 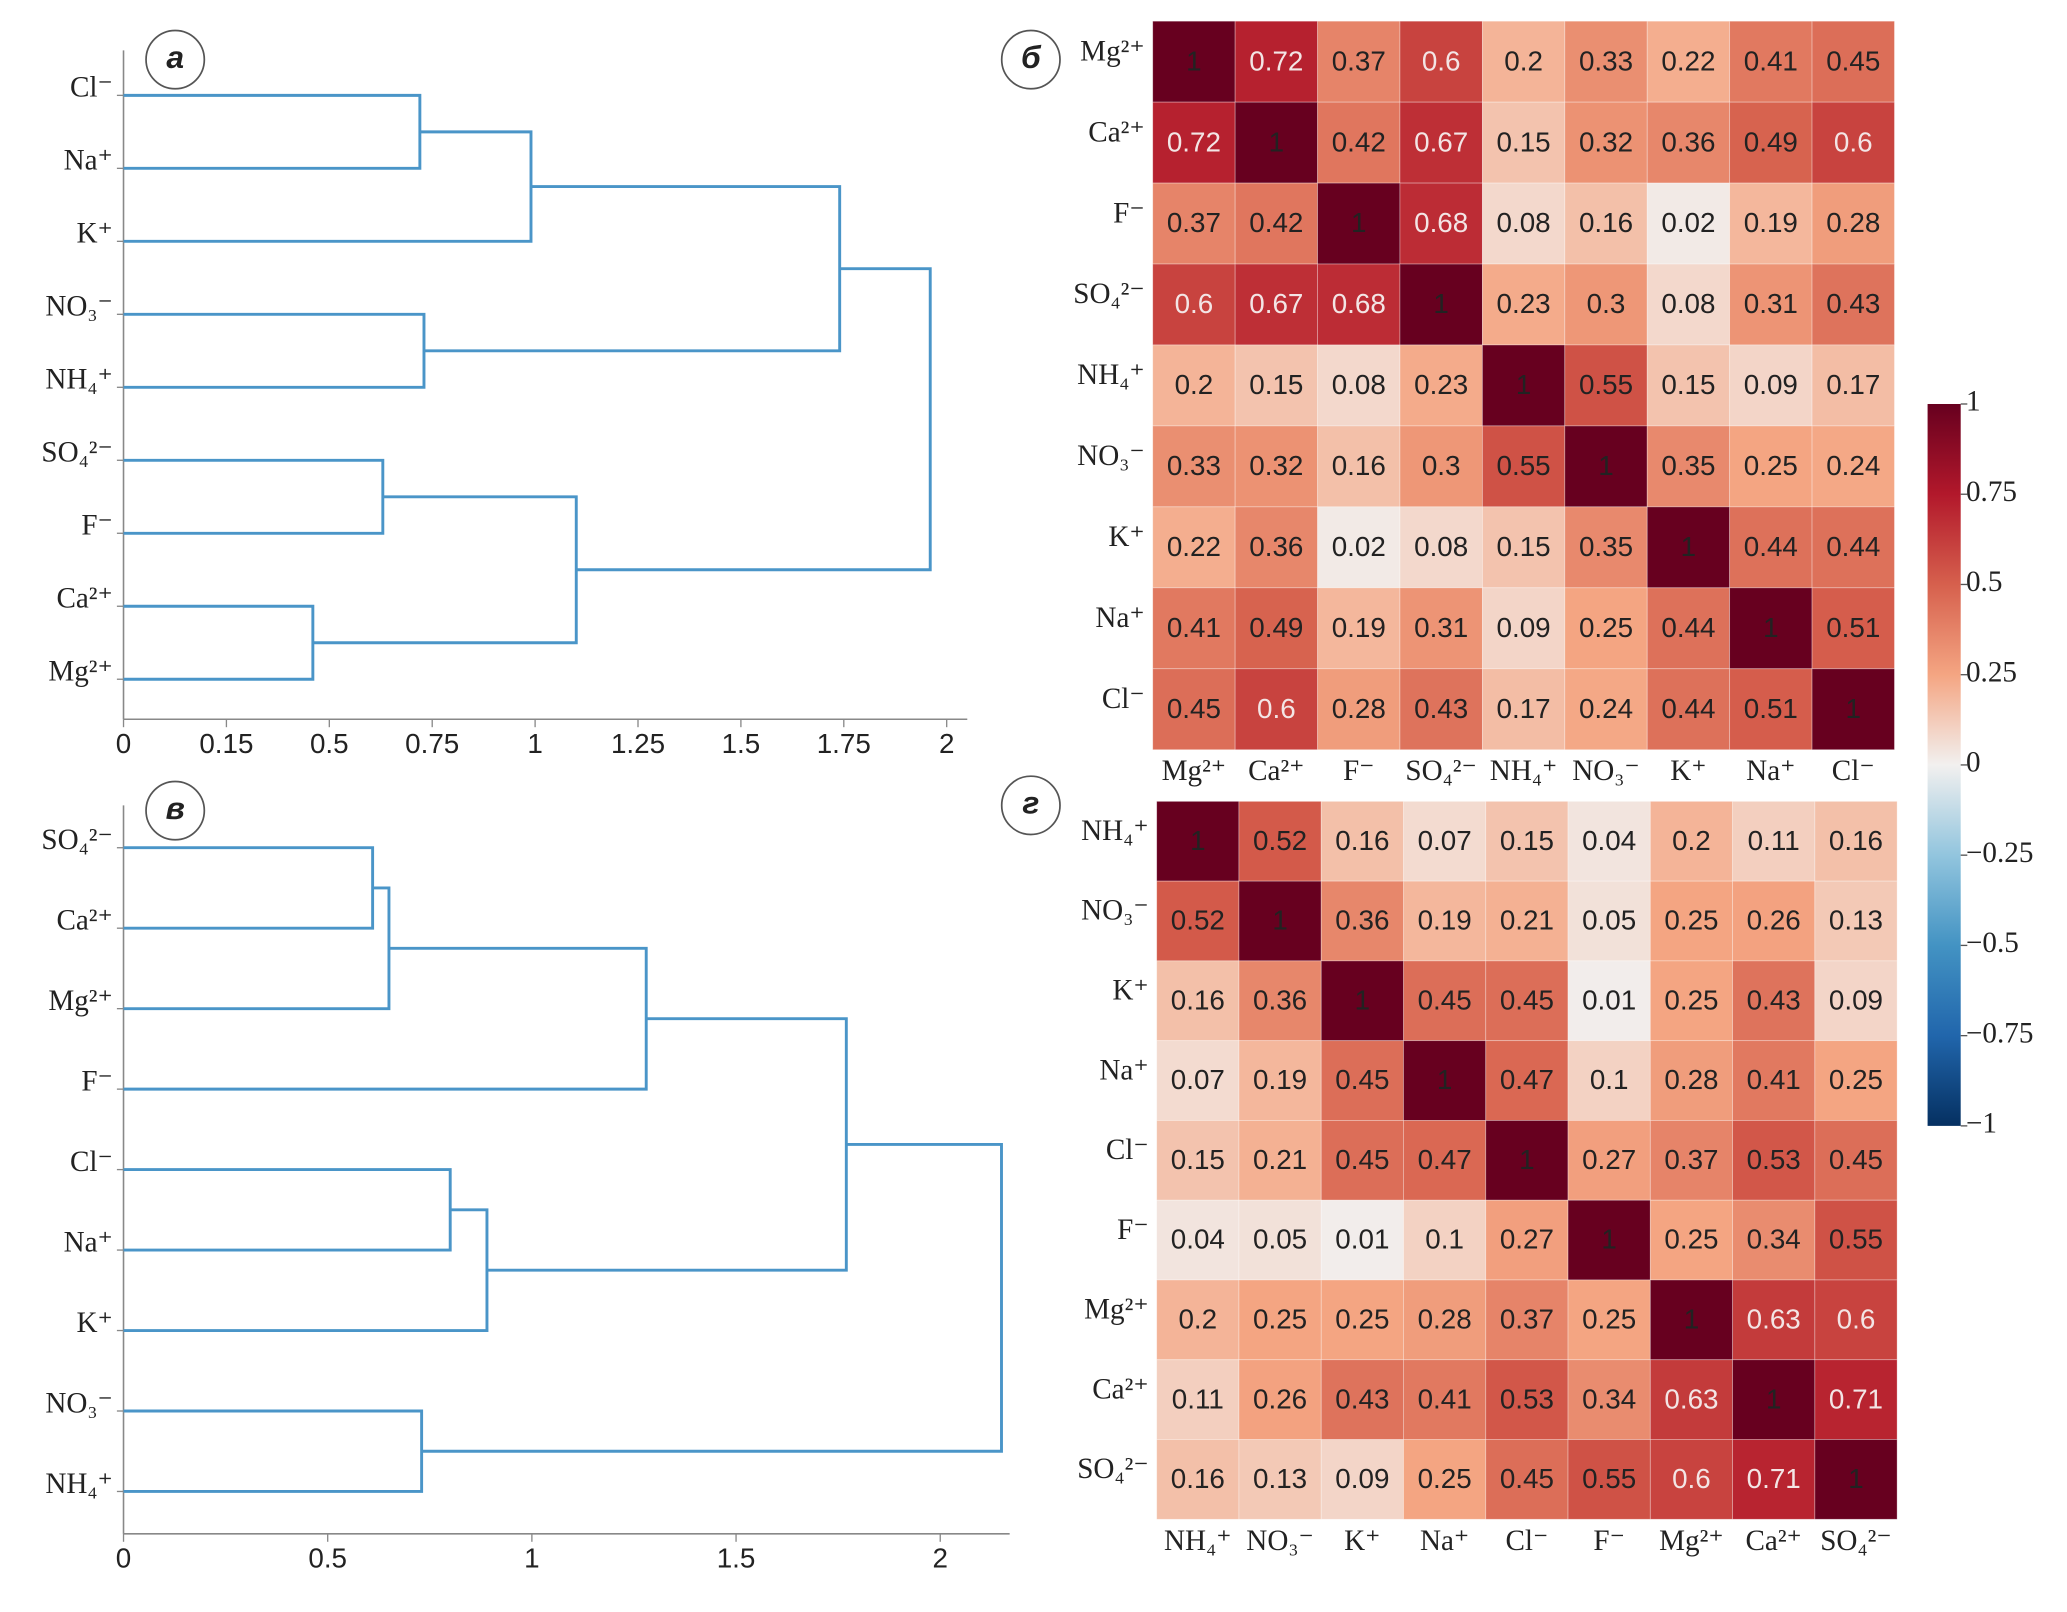 I want to click on cell-label: 0.23, so click(x=1441, y=384).